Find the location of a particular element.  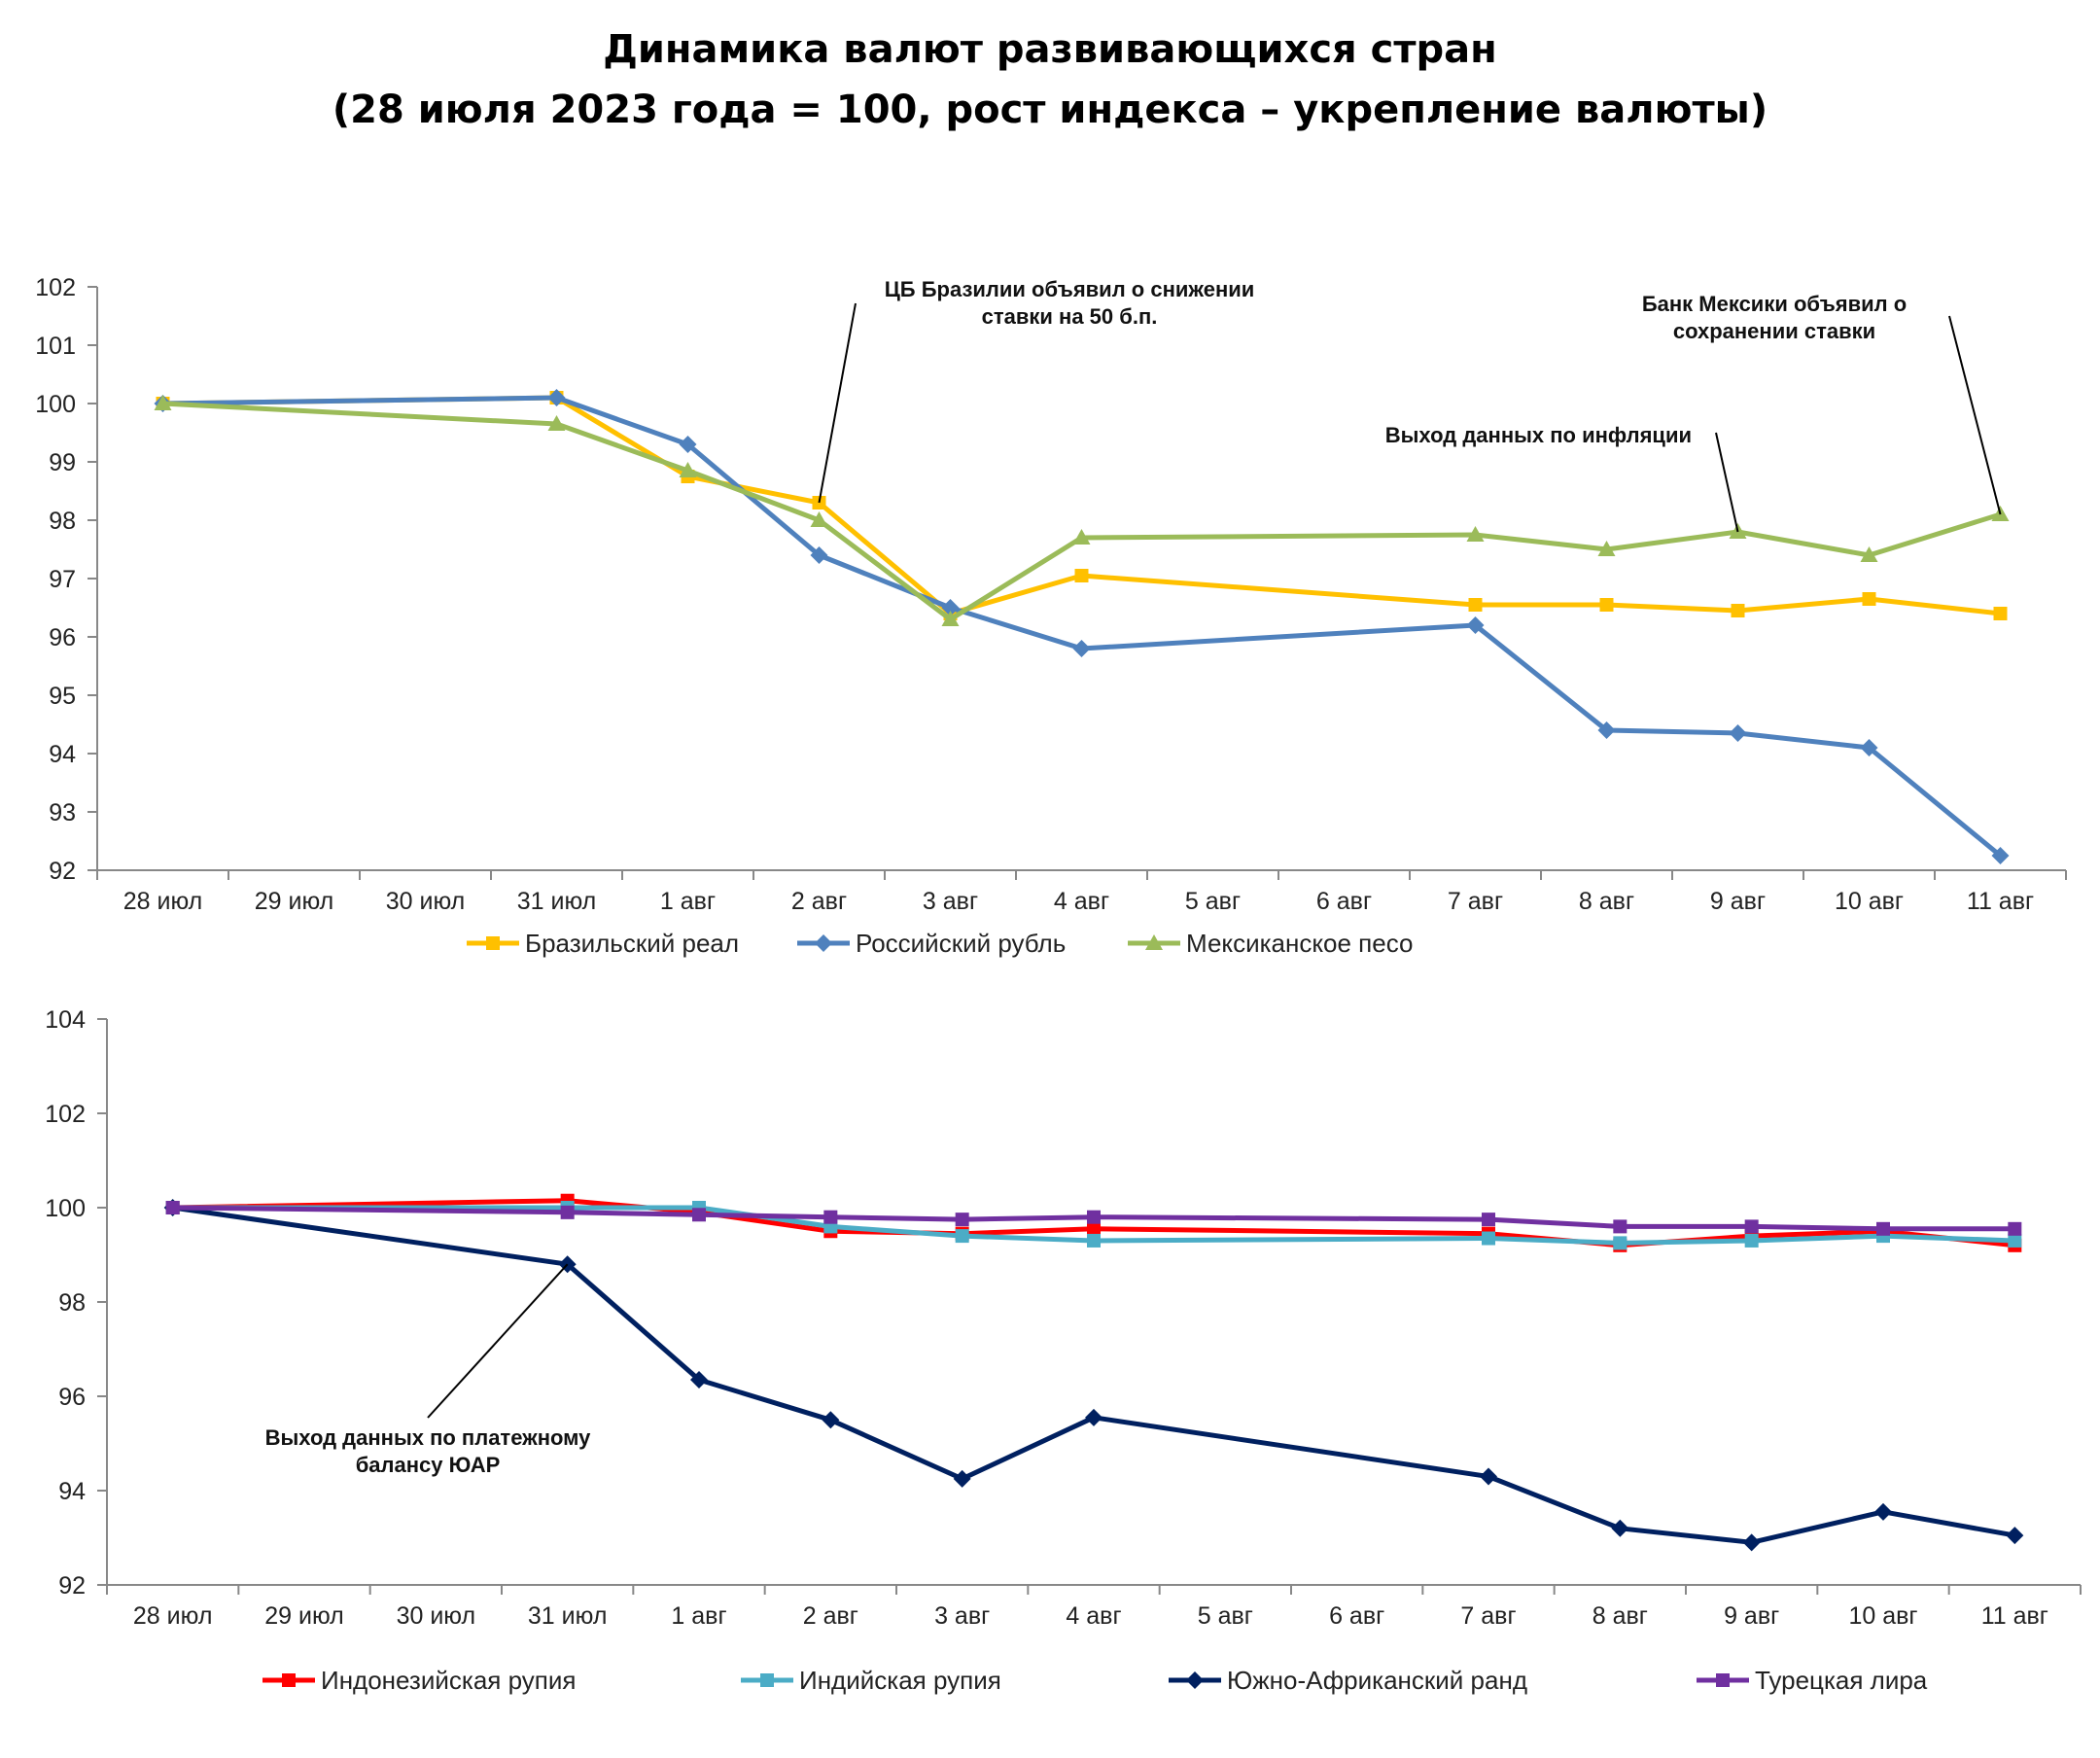

legend-label: Южно-Африканский ранд is located at coordinates (1377, 1680).